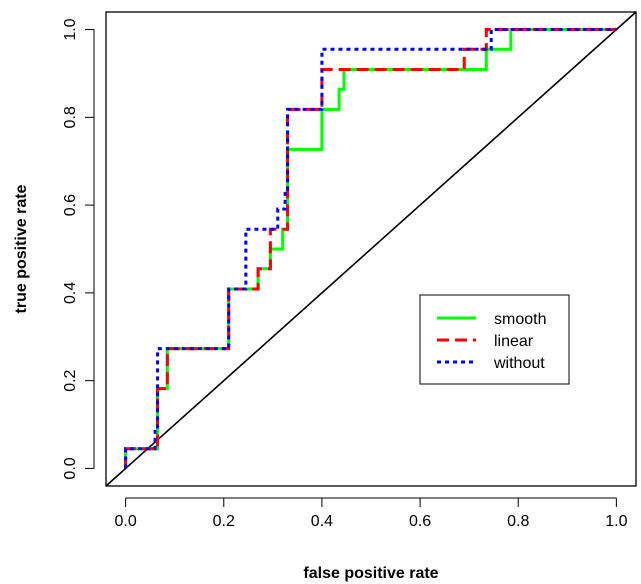 This screenshot has width=641, height=584. I want to click on y-tick-label: 1.0, so click(70, 29).